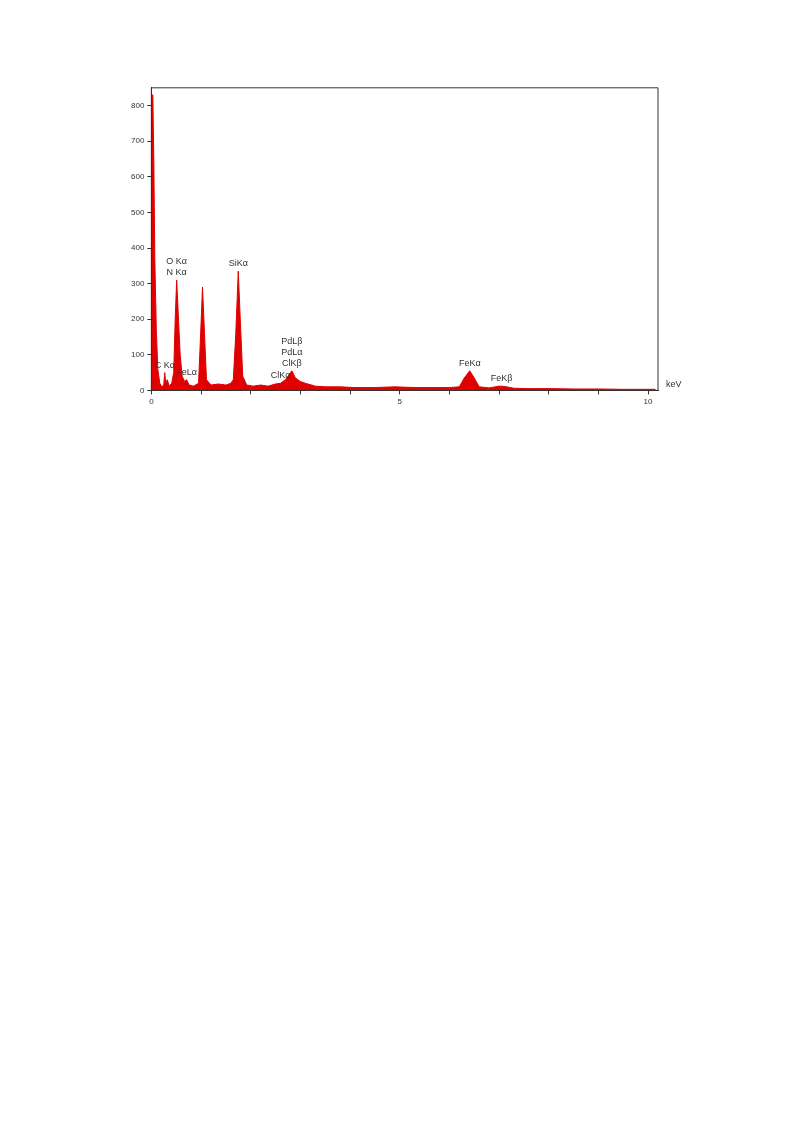 The width and height of the screenshot is (793, 1123). Describe the element at coordinates (137, 354) in the screenshot. I see `y-tick-label: 100` at that location.